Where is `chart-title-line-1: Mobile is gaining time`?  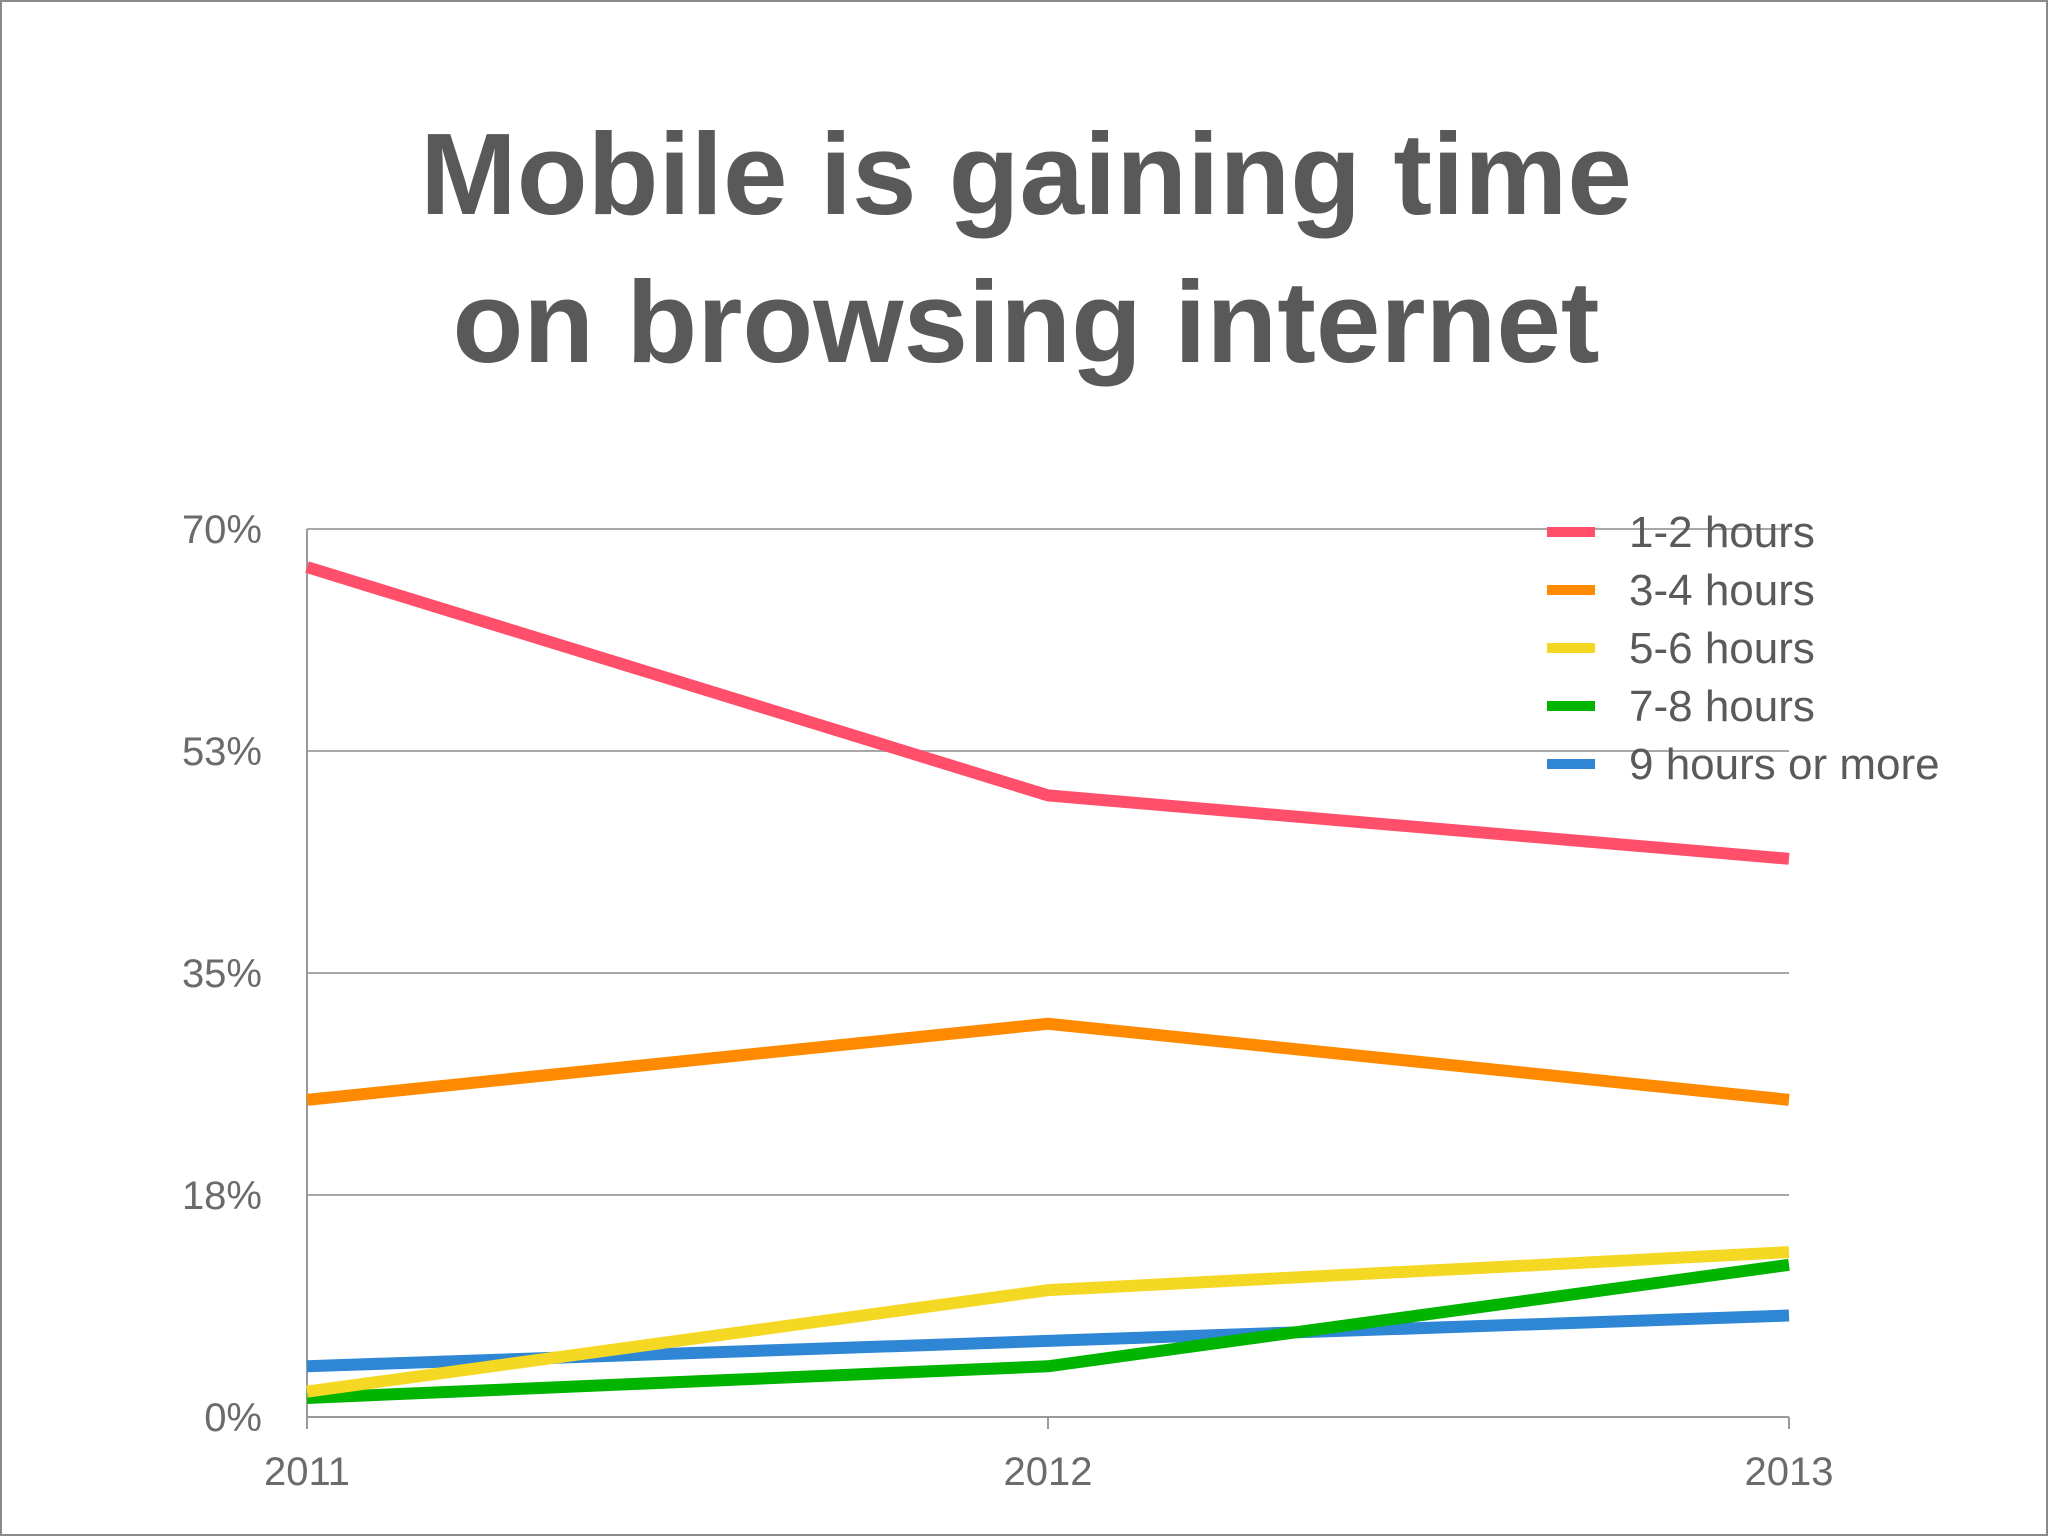 chart-title-line-1: Mobile is gaining time is located at coordinates (1026, 174).